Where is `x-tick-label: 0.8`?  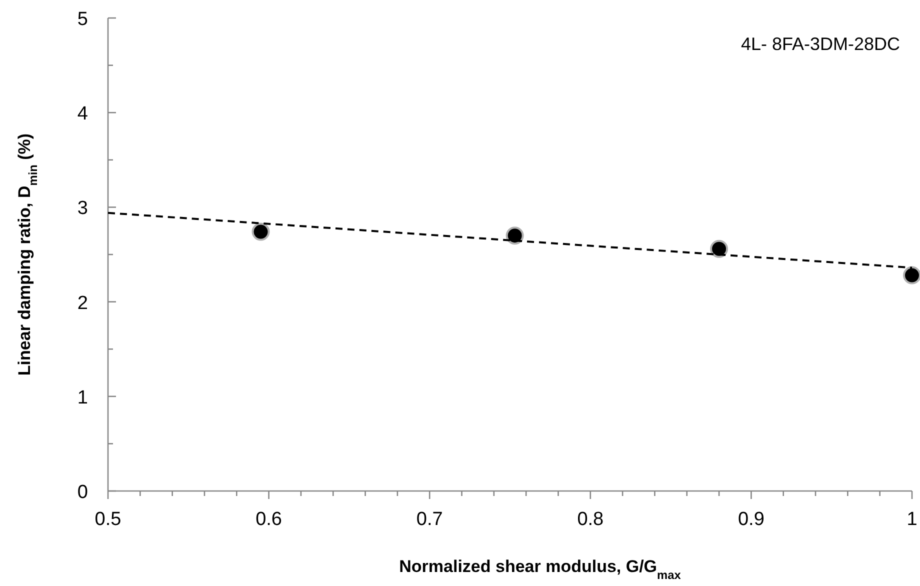 x-tick-label: 0.8 is located at coordinates (590, 519).